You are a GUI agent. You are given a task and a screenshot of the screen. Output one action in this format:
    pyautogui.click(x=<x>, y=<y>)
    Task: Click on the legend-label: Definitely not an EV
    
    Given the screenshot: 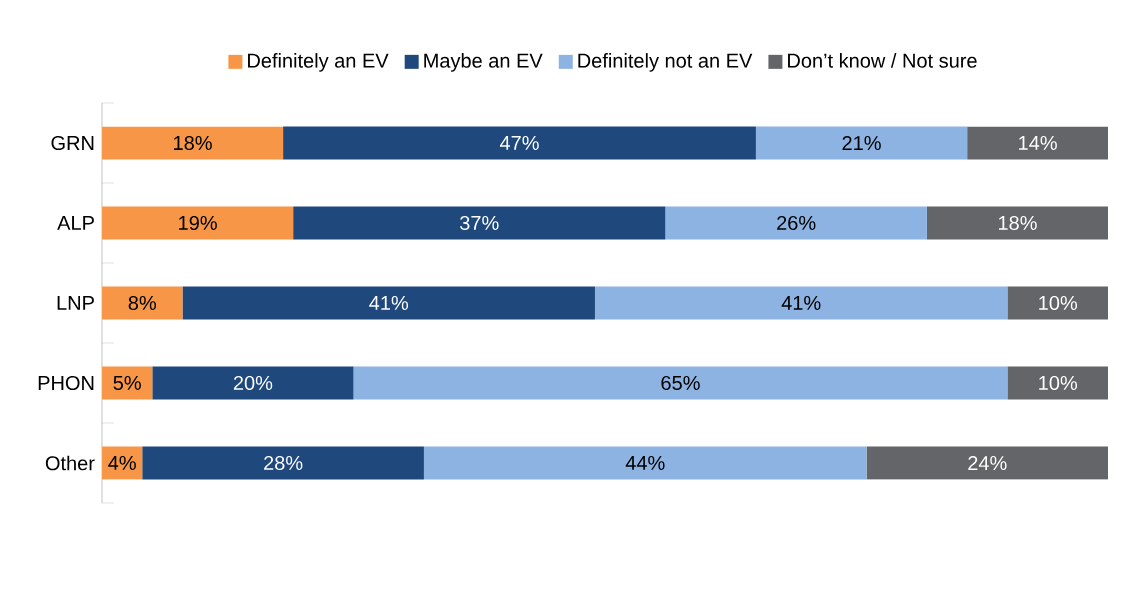 What is the action you would take?
    pyautogui.click(x=665, y=62)
    